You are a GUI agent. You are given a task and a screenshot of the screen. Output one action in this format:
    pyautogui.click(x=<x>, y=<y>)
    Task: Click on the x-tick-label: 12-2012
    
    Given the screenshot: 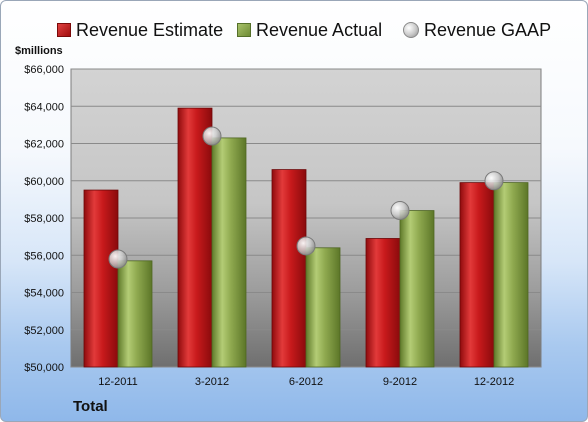 What is the action you would take?
    pyautogui.click(x=494, y=382)
    